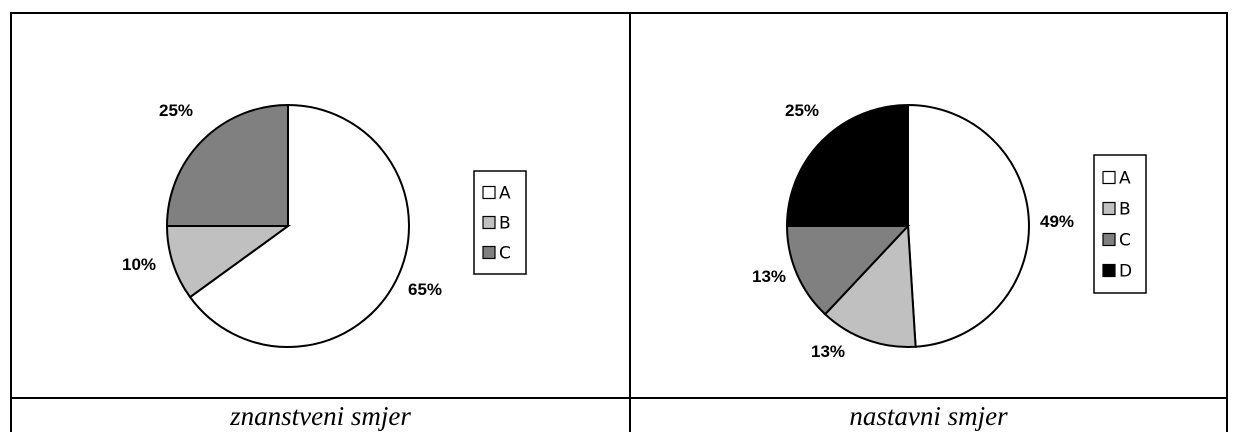  Describe the element at coordinates (802, 110) in the screenshot. I see `pie2-data-label-d: 25%` at that location.